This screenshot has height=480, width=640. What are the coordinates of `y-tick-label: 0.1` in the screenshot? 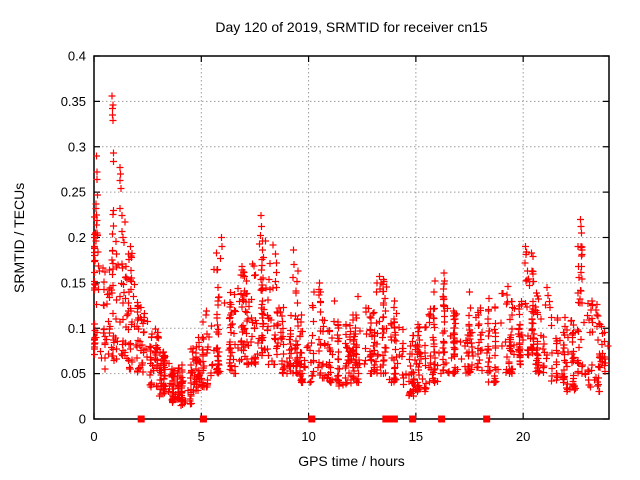 It's located at (77, 328).